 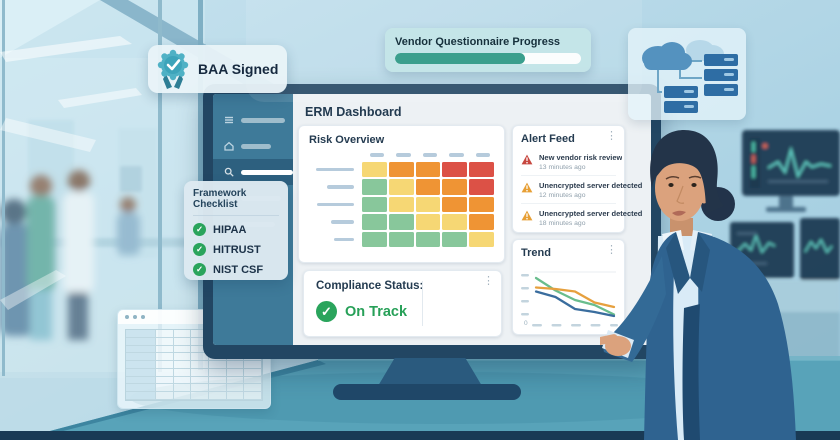 I want to click on lapel-left, so click(x=678, y=263).